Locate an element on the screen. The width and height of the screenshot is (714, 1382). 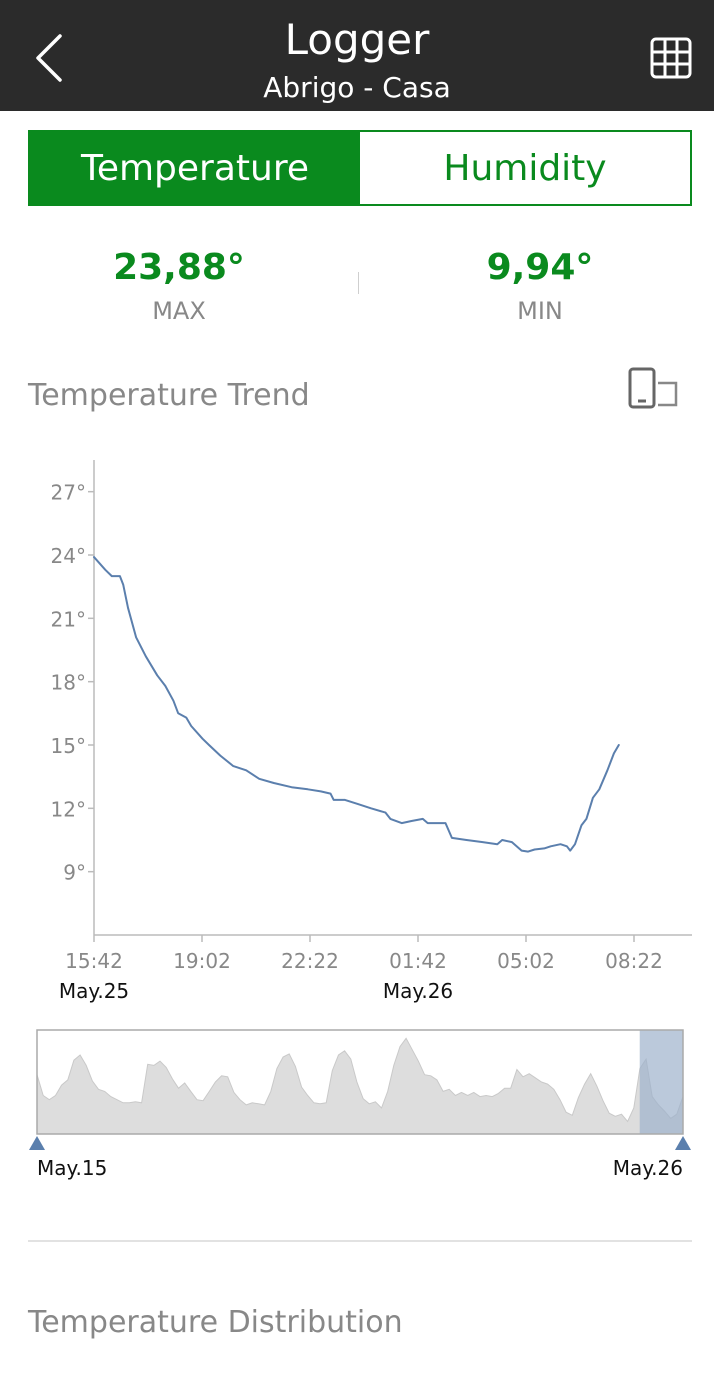
min-label: MIN is located at coordinates (540, 311).